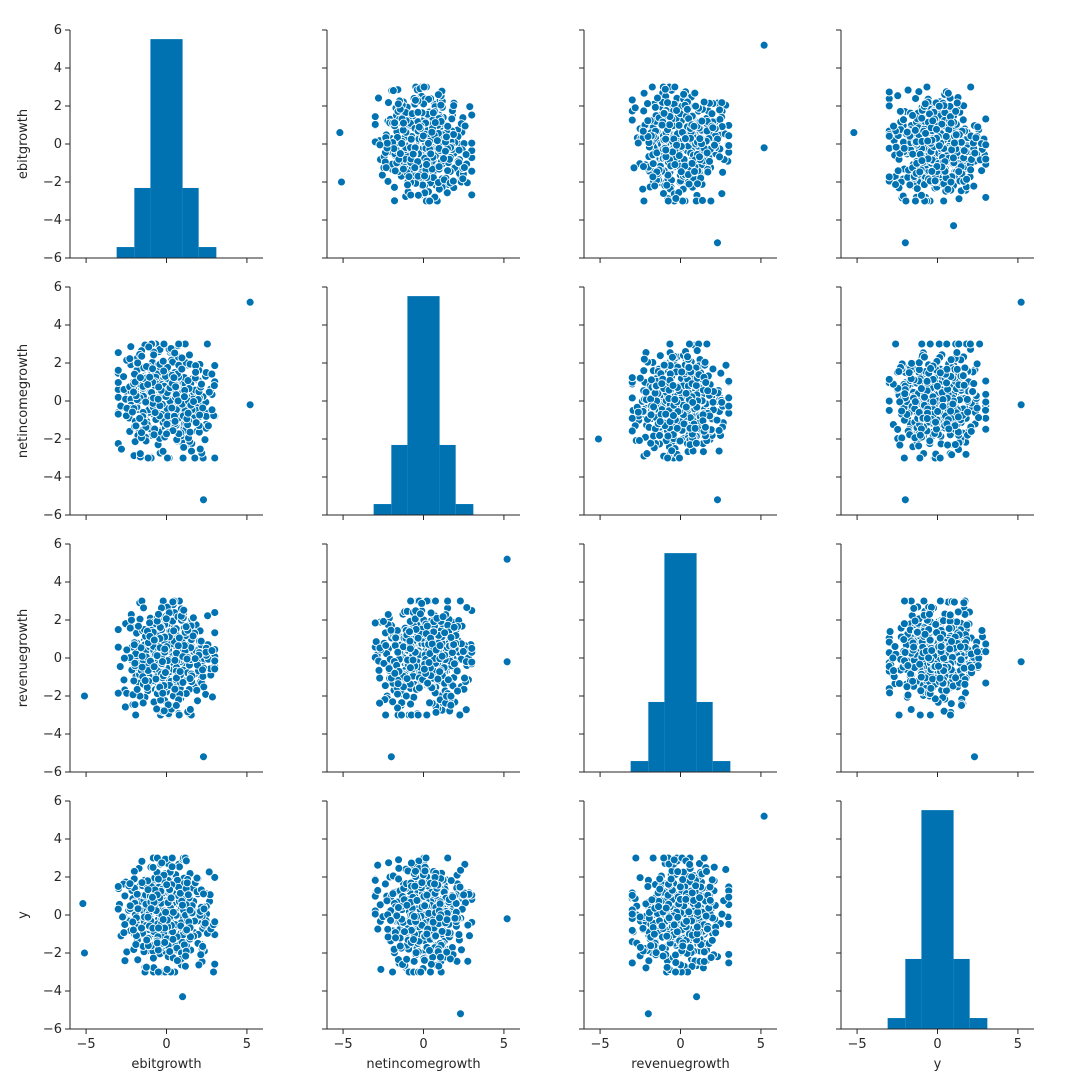  What do you see at coordinates (58, 144) in the screenshot?
I see `y-tick-label: 0` at bounding box center [58, 144].